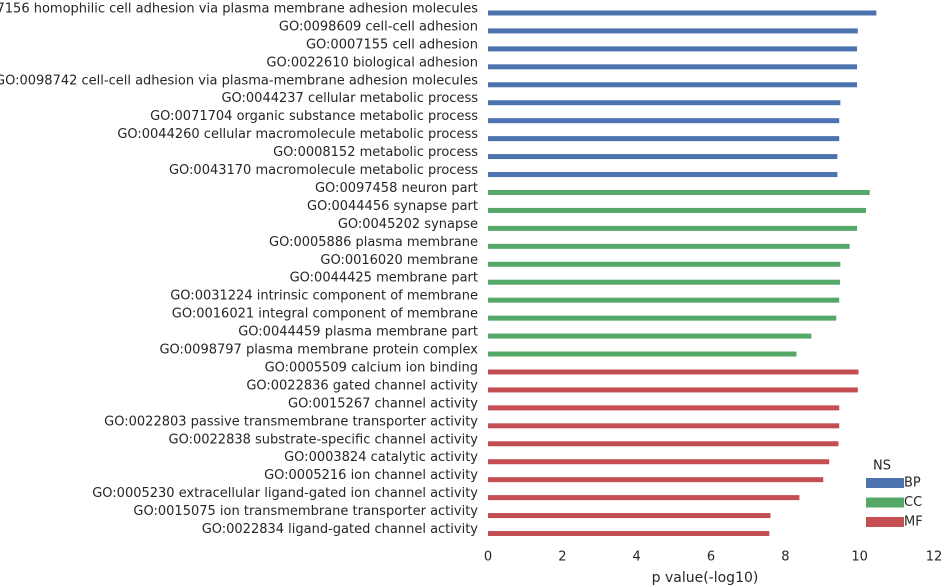 The height and width of the screenshot is (587, 948). Describe the element at coordinates (378, 26) in the screenshot. I see `category-label: GO:0098609 cell-cell adhesion` at that location.